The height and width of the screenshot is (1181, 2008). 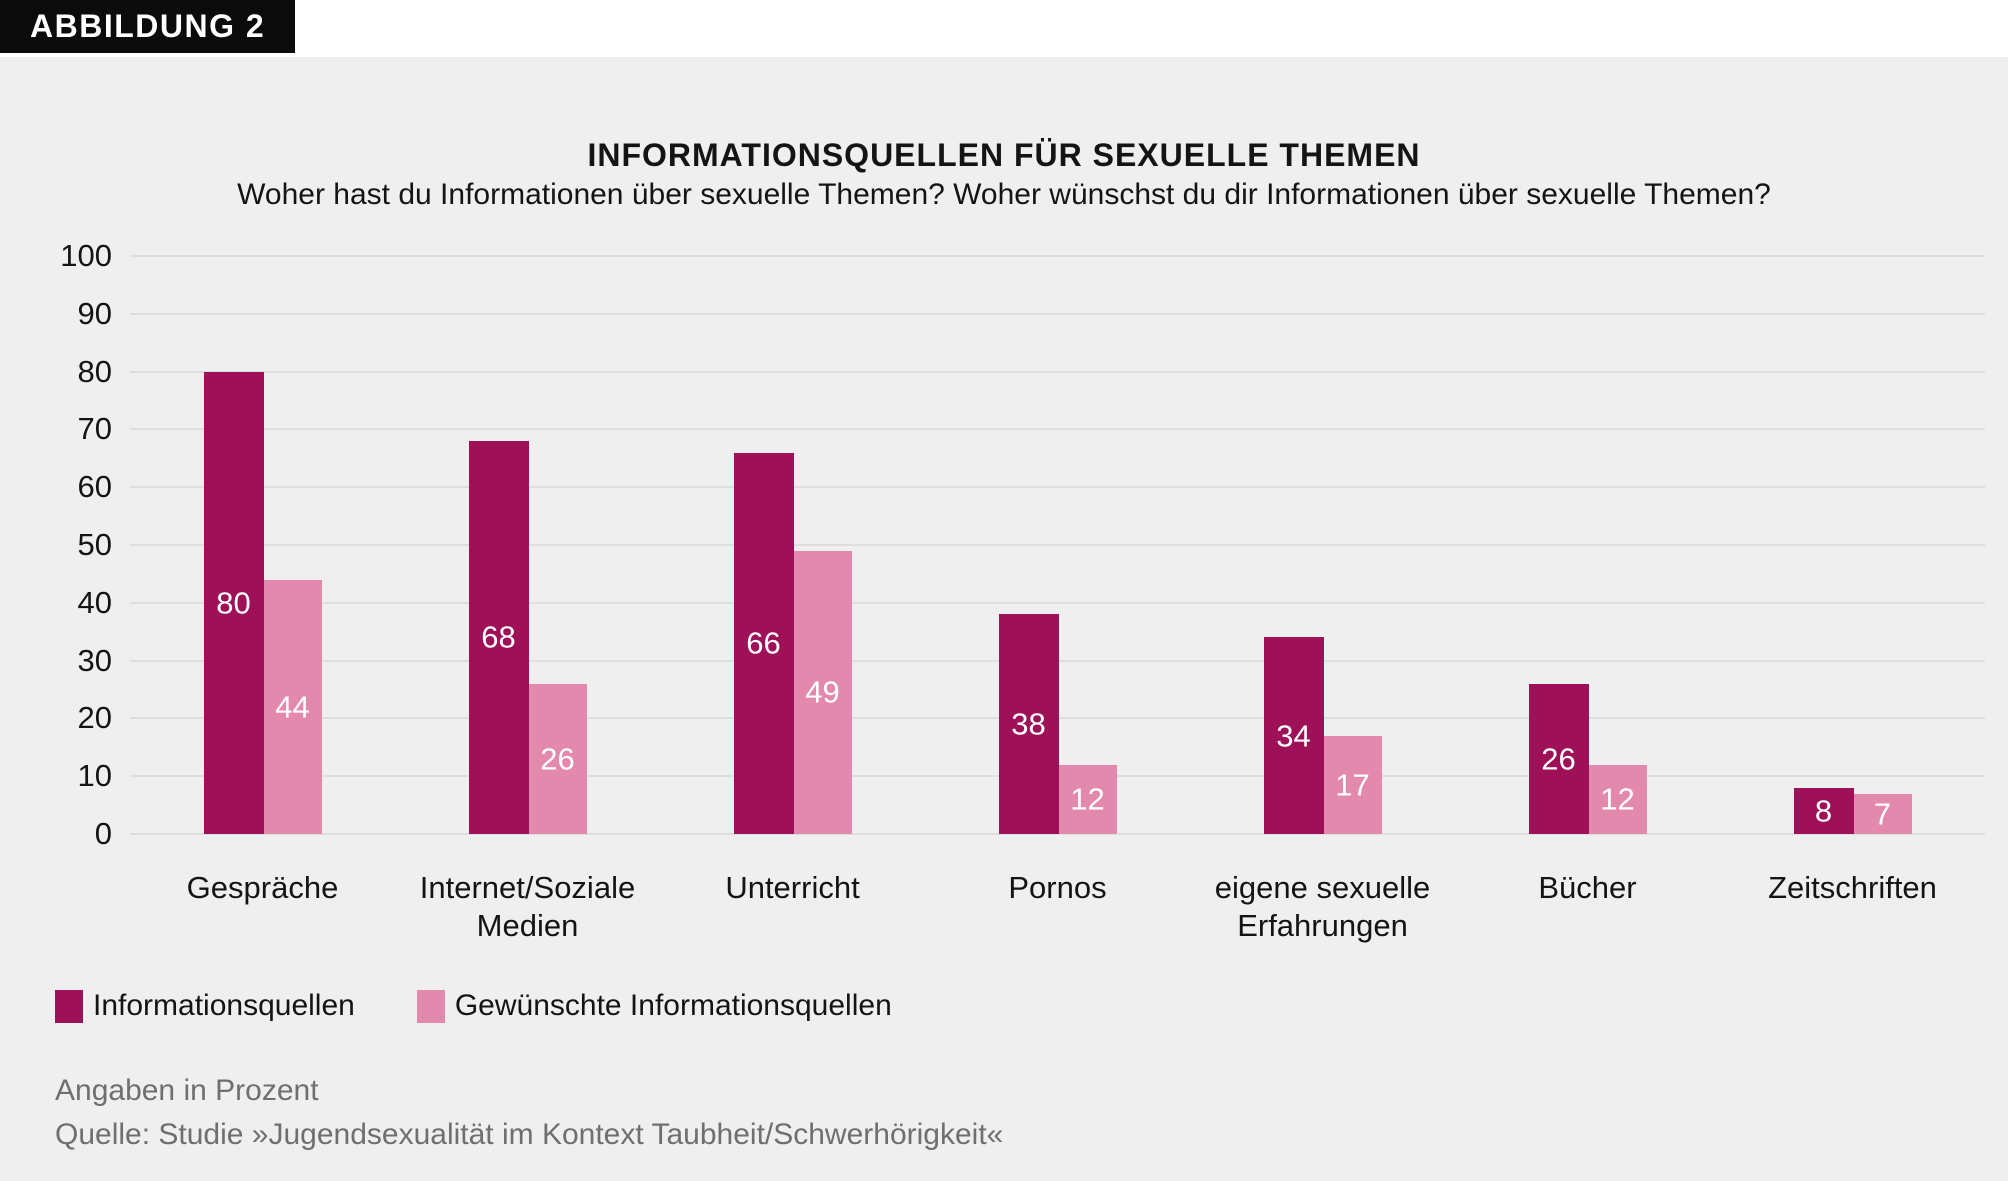 I want to click on bar-actual-5: 34, so click(x=1293, y=735).